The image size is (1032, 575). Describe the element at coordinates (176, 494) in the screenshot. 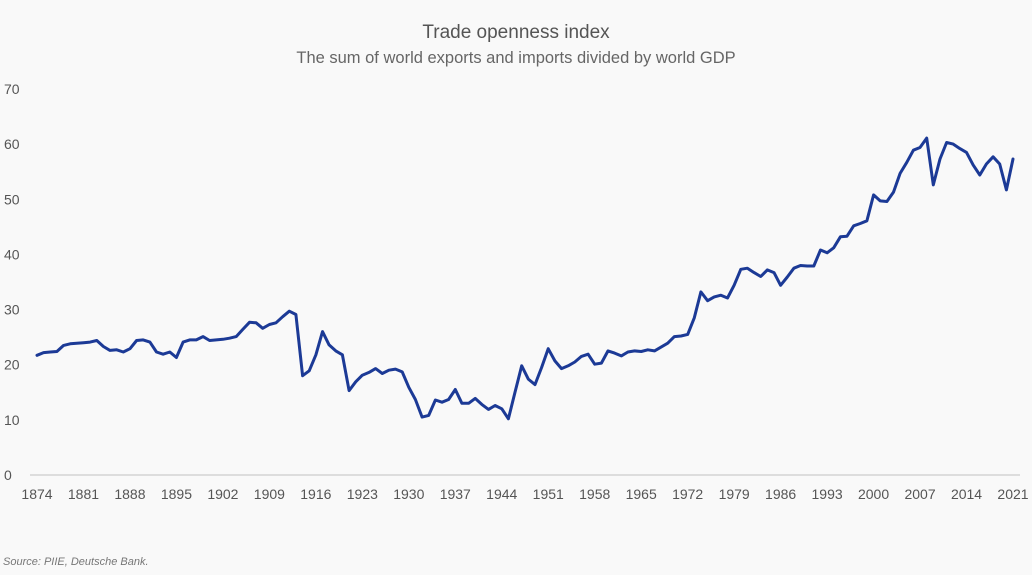

I see `x-tick-label: 1895` at that location.